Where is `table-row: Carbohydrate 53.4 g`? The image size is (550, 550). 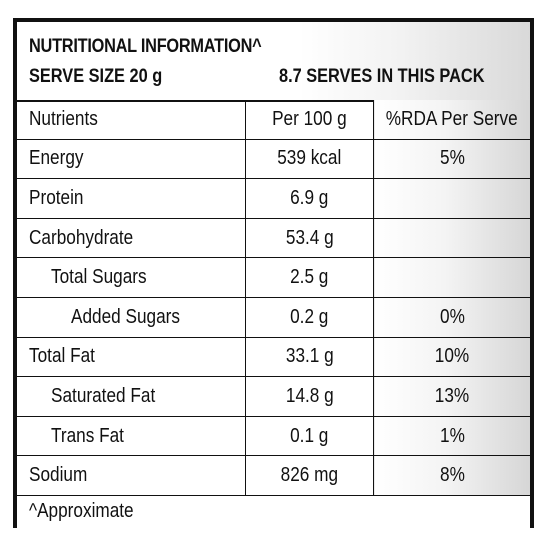 table-row: Carbohydrate 53.4 g is located at coordinates (273, 238).